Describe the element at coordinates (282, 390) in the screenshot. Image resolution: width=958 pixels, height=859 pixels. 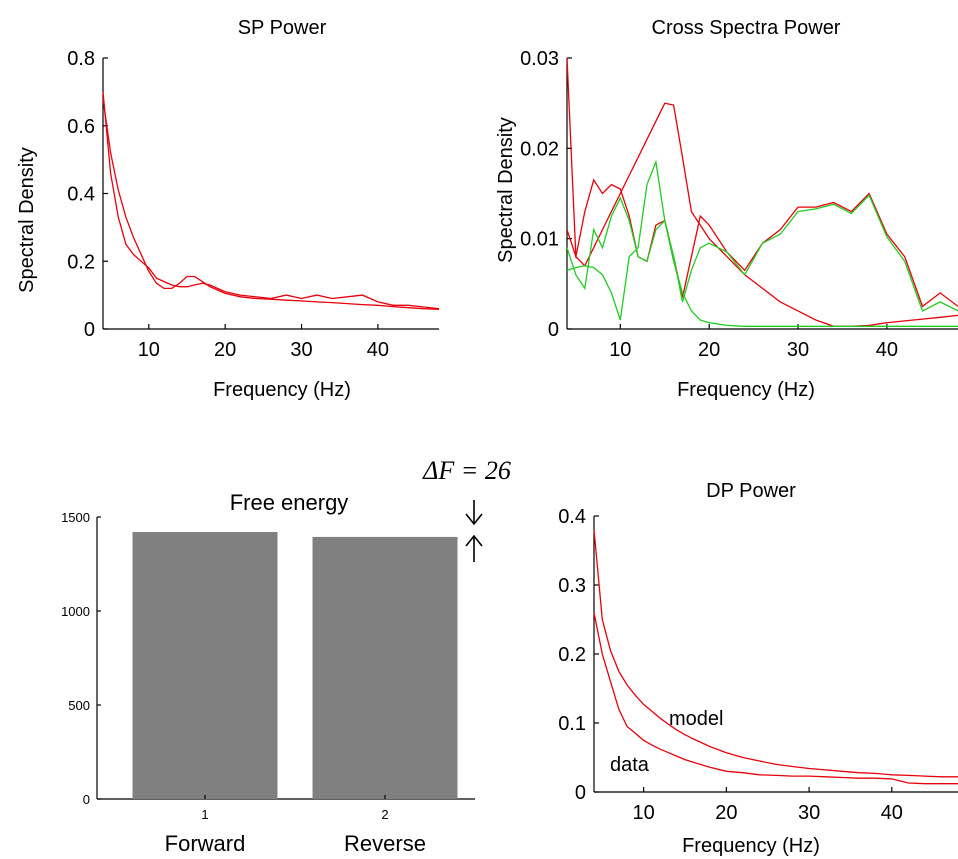
I see `sp-power-xlabel: Frequency (Hz)` at that location.